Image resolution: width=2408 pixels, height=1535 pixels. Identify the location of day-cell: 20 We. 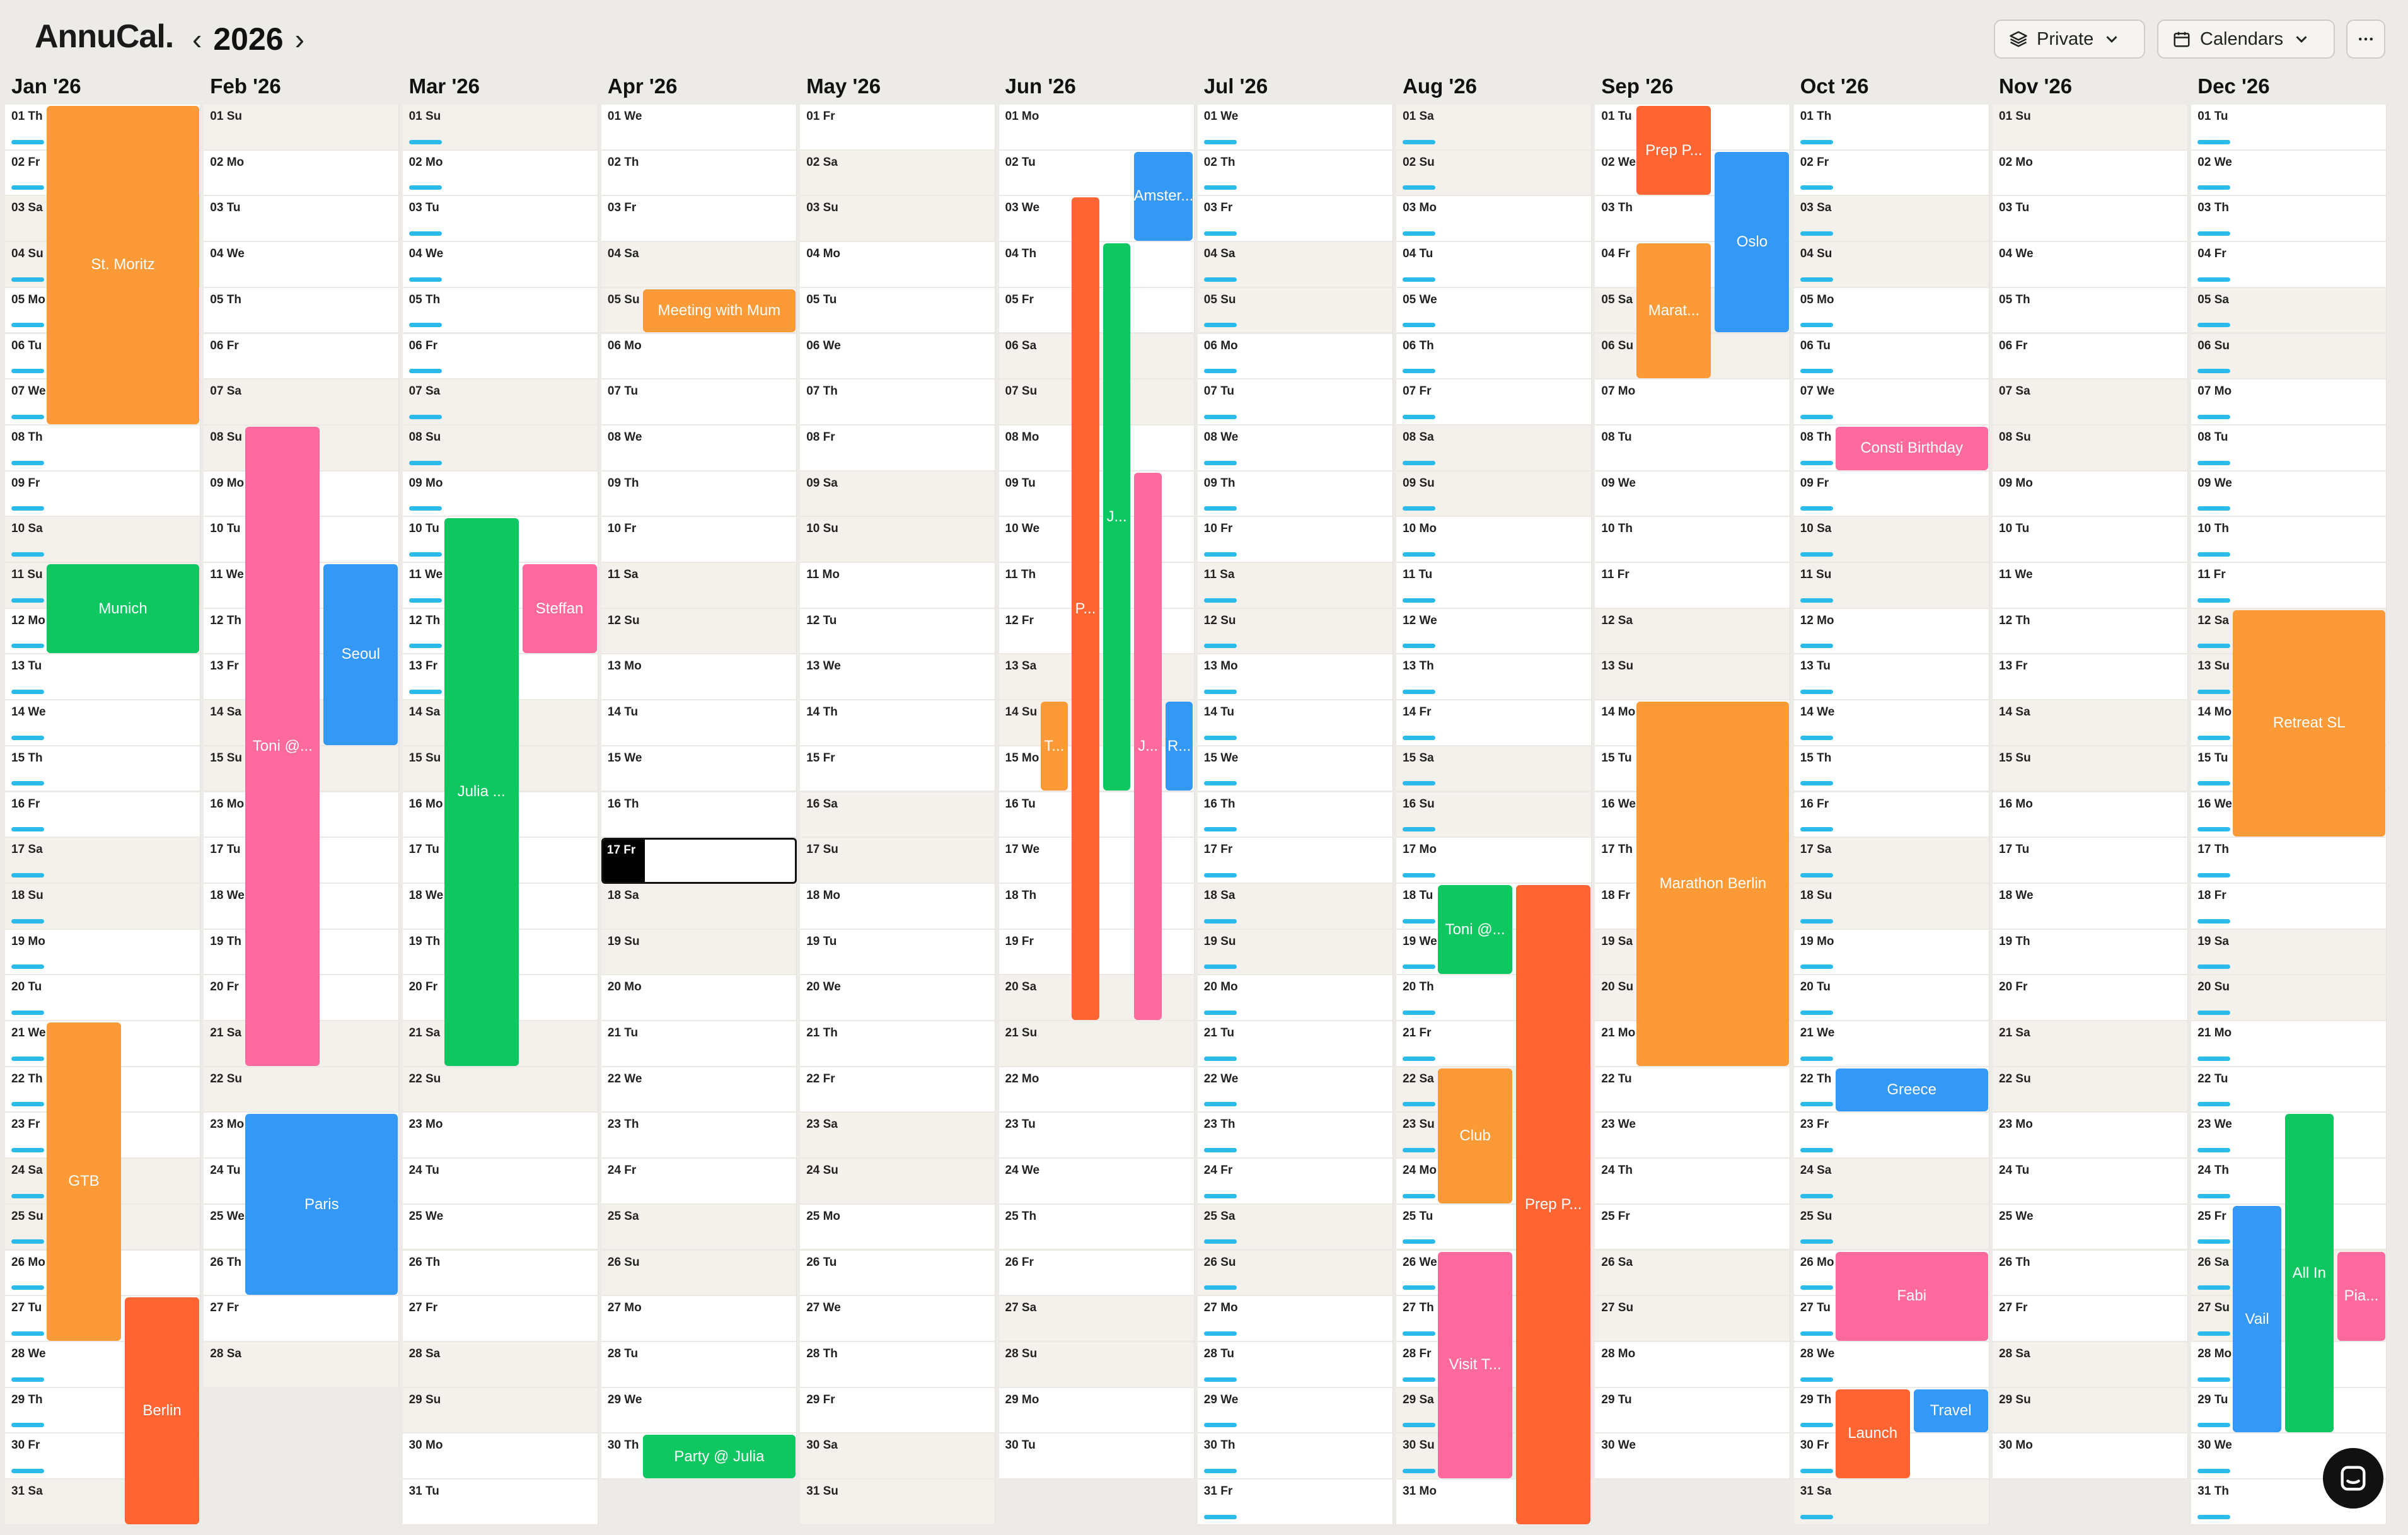
(898, 998).